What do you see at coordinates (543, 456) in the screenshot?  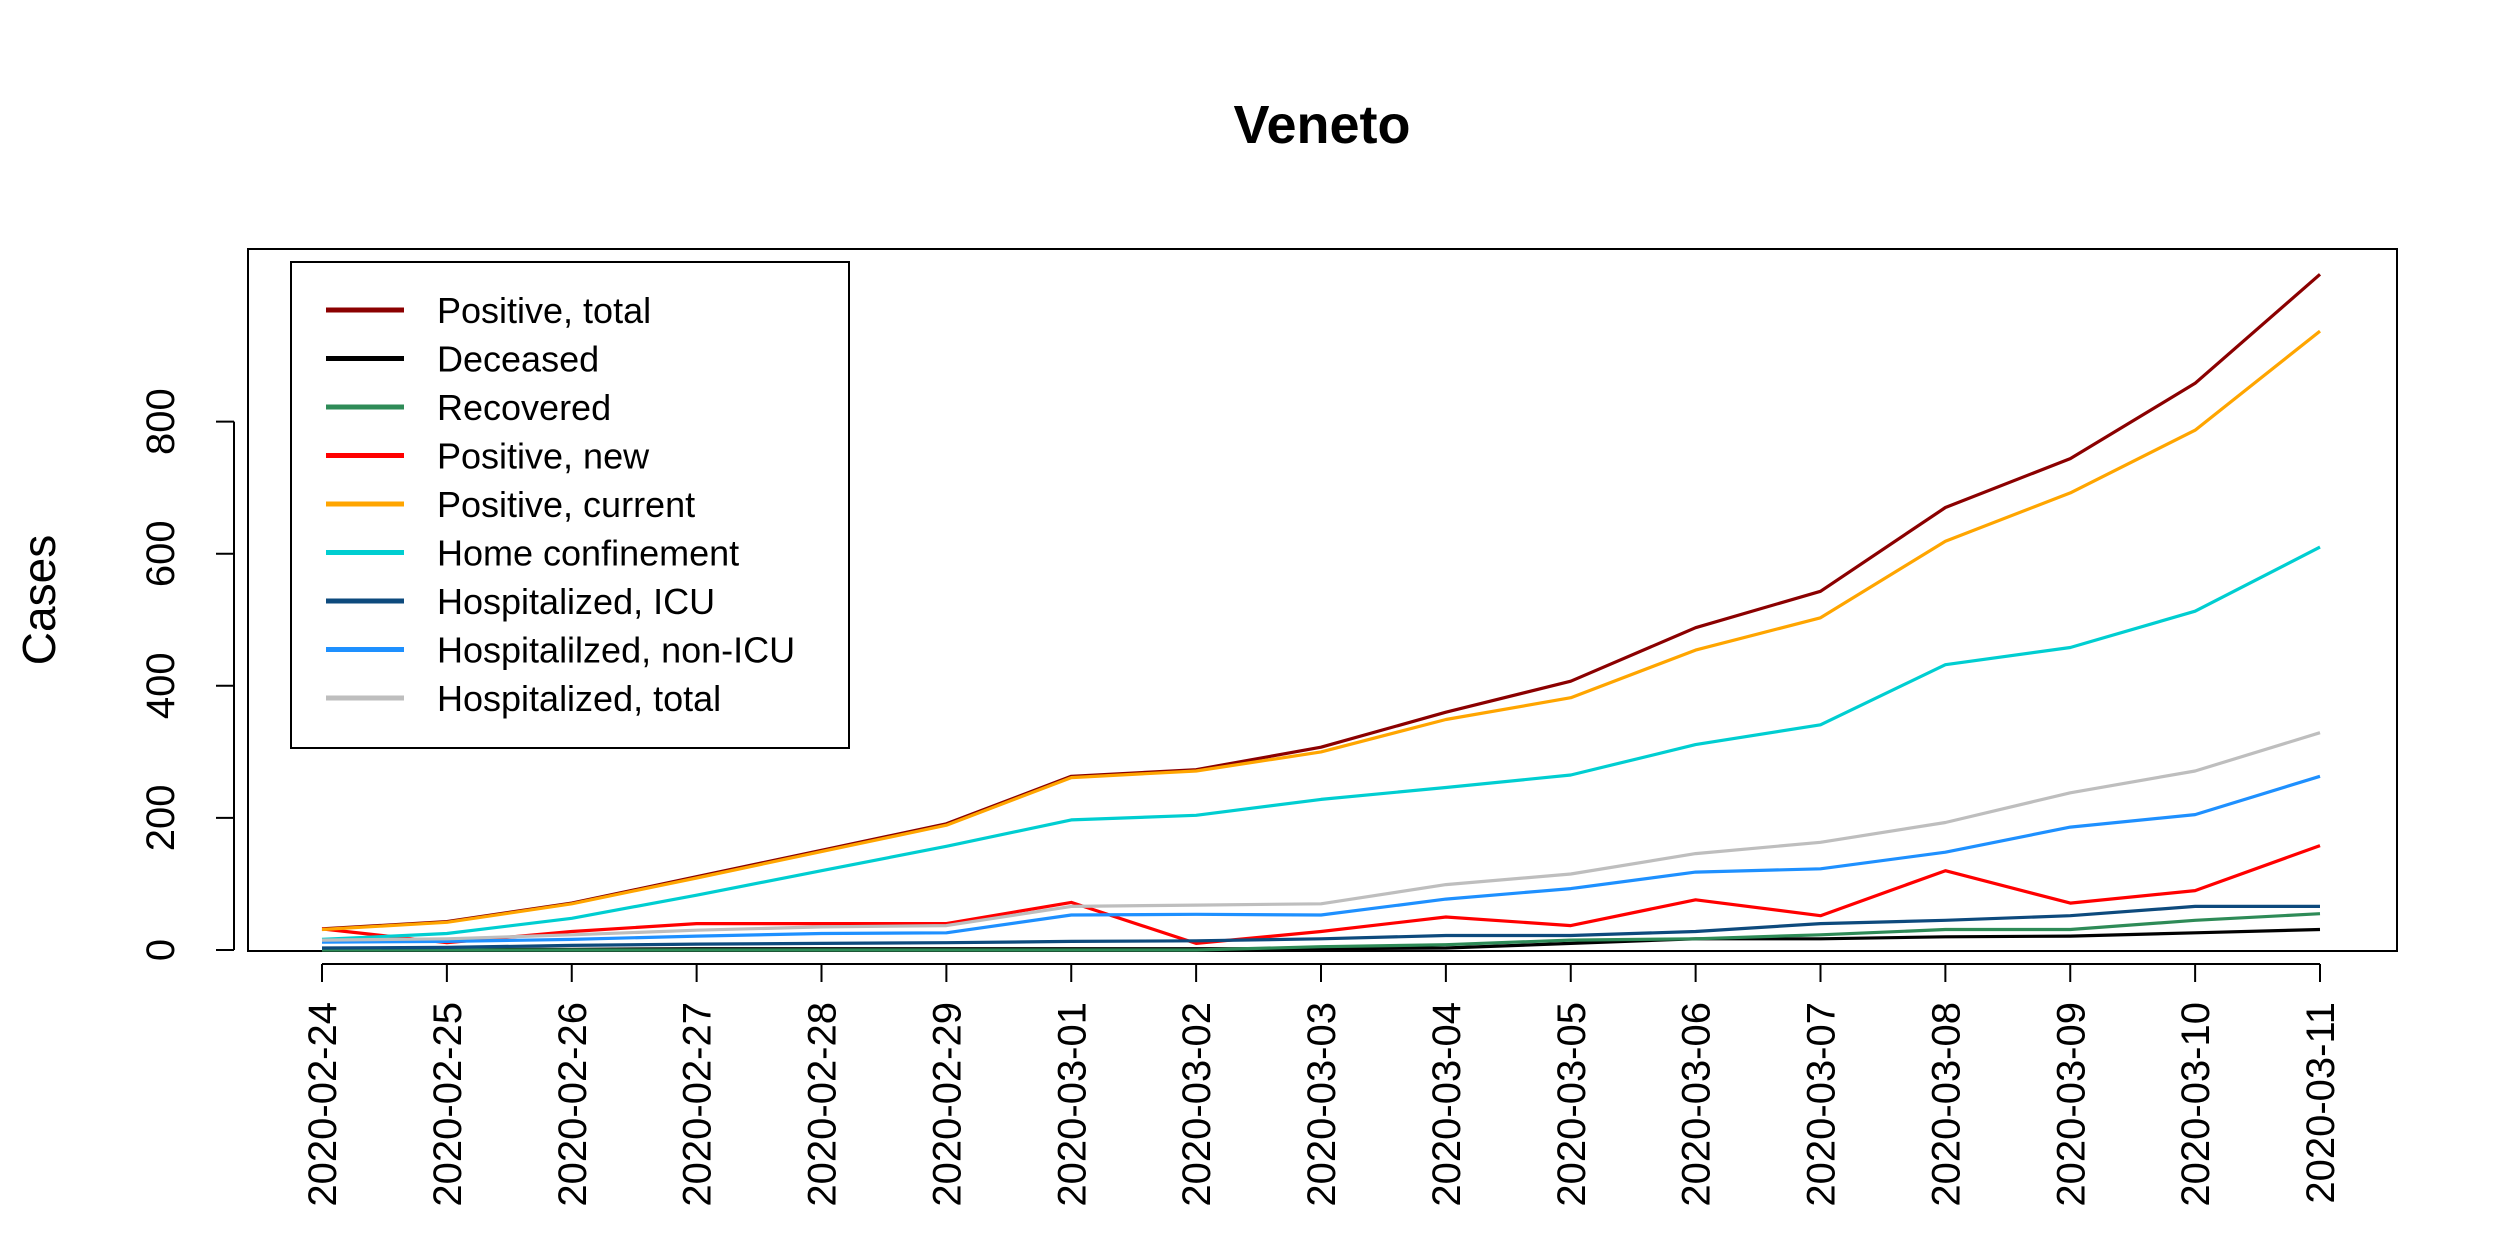 I see `legend-label: Positive, new` at bounding box center [543, 456].